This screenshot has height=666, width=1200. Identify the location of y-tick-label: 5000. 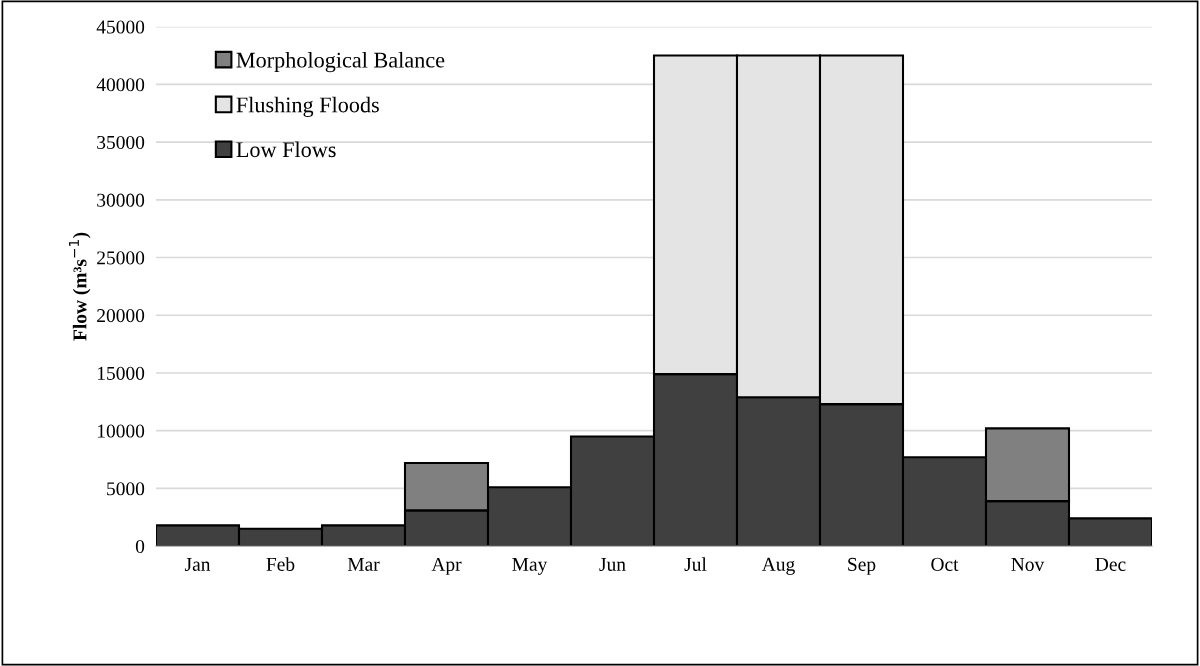
(126, 489).